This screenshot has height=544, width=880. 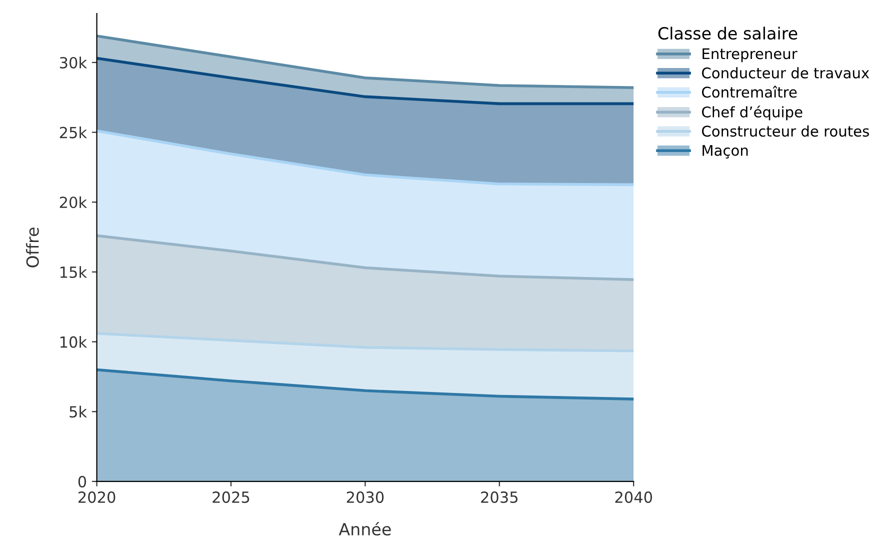 What do you see at coordinates (79, 412) in the screenshot?
I see `y-tick-label: 5k` at bounding box center [79, 412].